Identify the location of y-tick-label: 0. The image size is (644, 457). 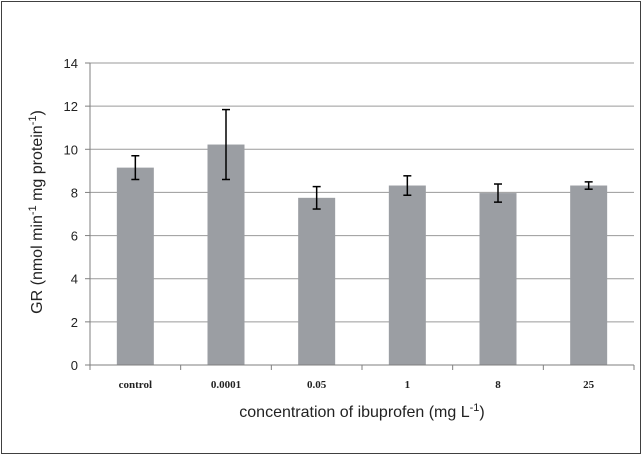
(74, 365).